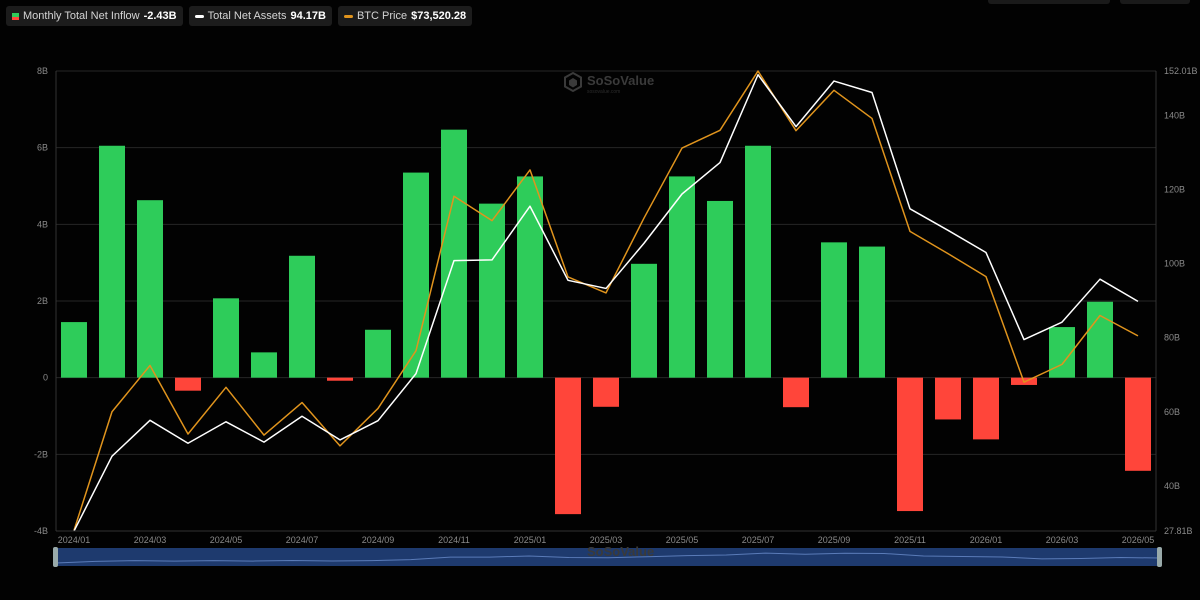 The height and width of the screenshot is (600, 1200). Describe the element at coordinates (620, 80) in the screenshot. I see `watermark-brand: SoSoValue` at that location.